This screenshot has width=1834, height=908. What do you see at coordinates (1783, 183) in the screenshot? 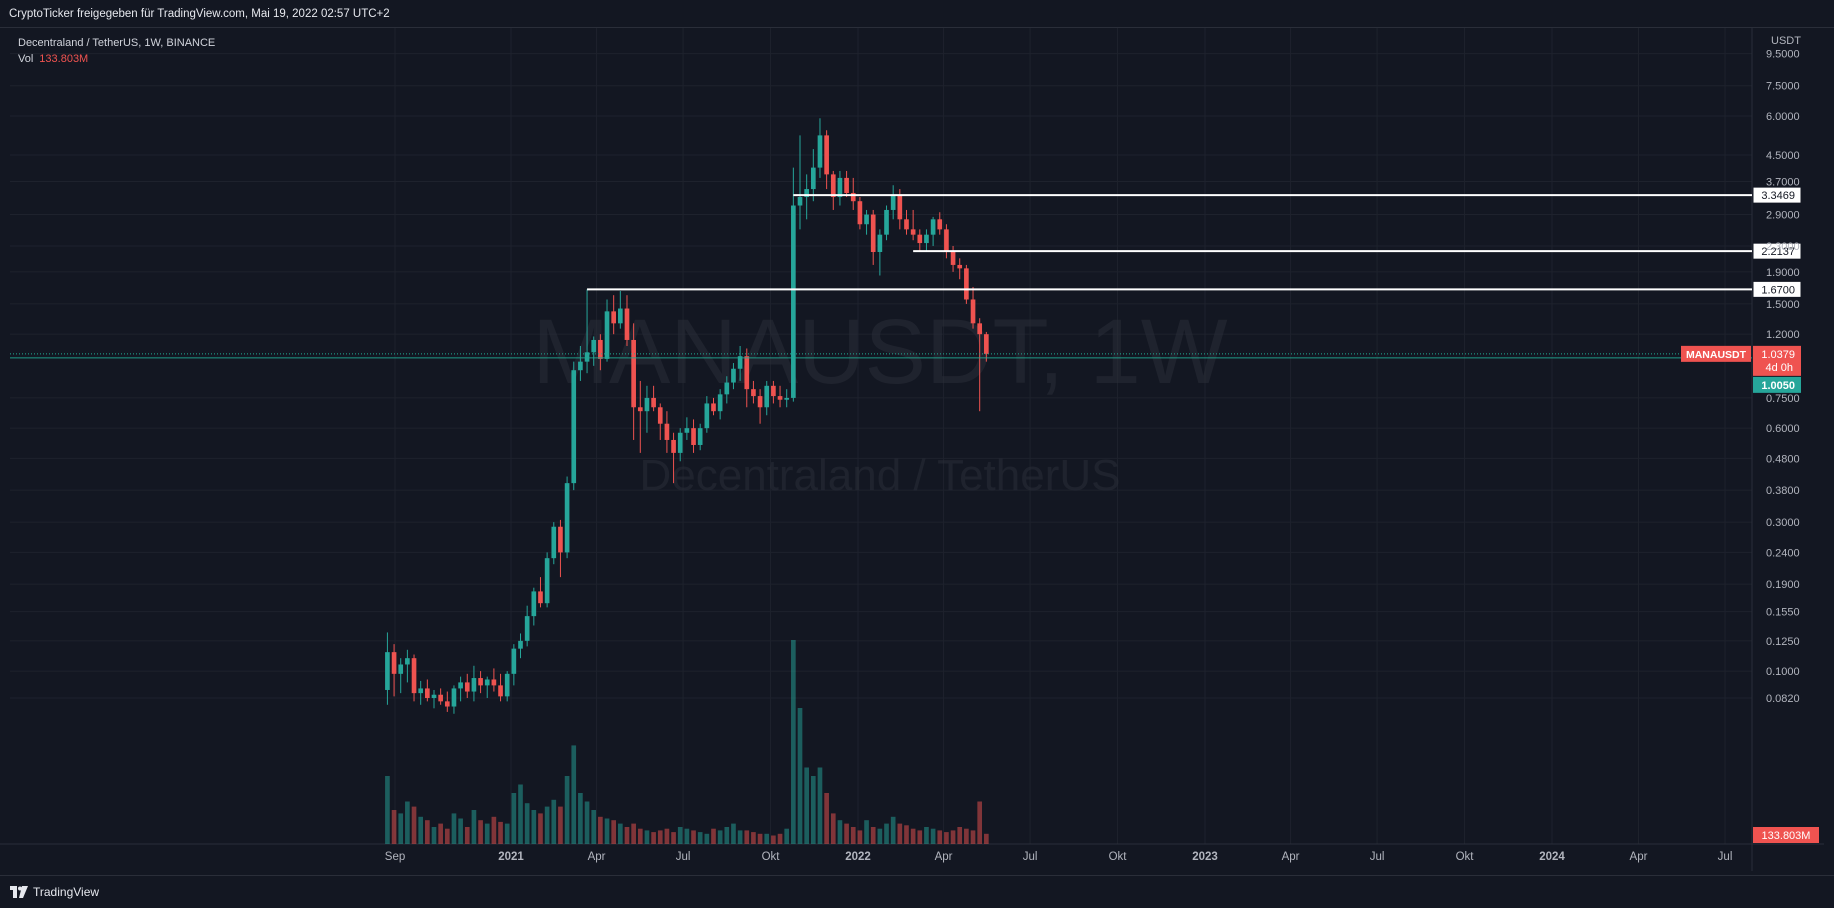
I see `y-tick-label: 3.7000` at bounding box center [1783, 183].